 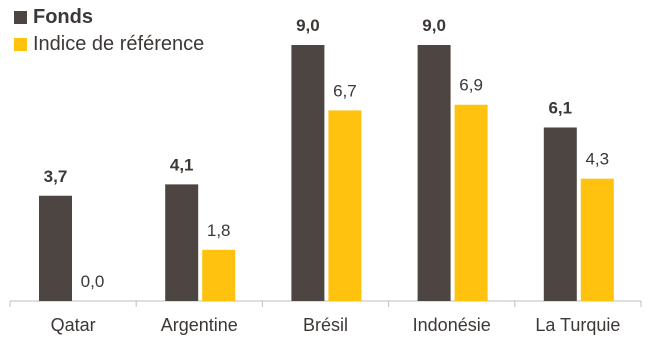 What do you see at coordinates (345, 90) in the screenshot?
I see `data-label-indice-2: 6,7` at bounding box center [345, 90].